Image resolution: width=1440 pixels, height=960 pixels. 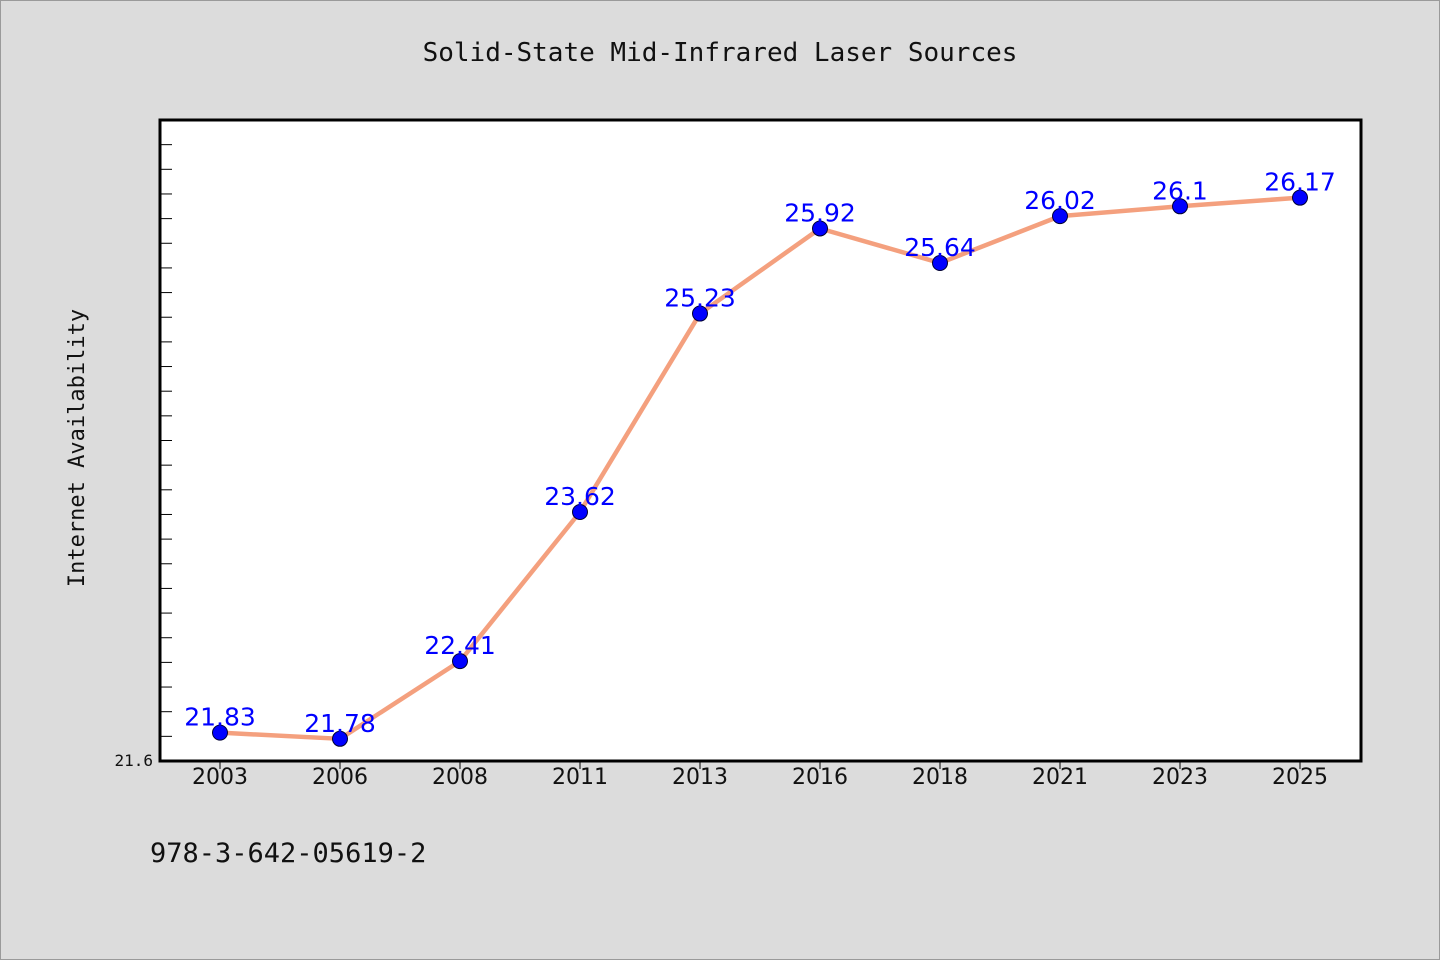 What do you see at coordinates (288, 853) in the screenshot?
I see `isbn-footer: 978-3-642-05619-2` at bounding box center [288, 853].